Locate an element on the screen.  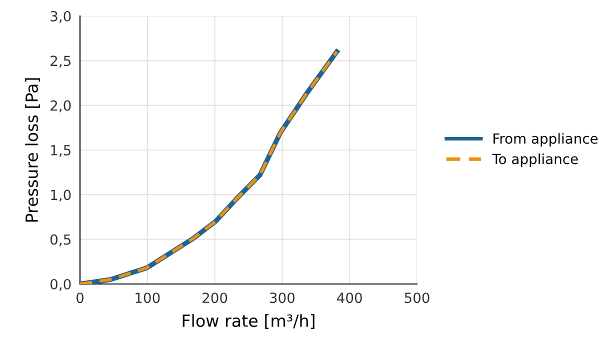
y-tick-label: 2,0 is located at coordinates (60, 106).